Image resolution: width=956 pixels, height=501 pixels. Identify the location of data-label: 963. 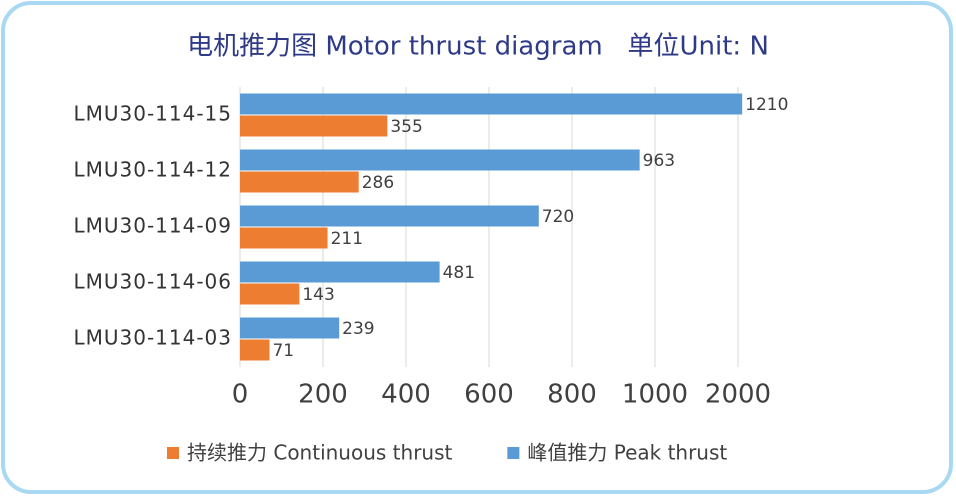
(659, 161).